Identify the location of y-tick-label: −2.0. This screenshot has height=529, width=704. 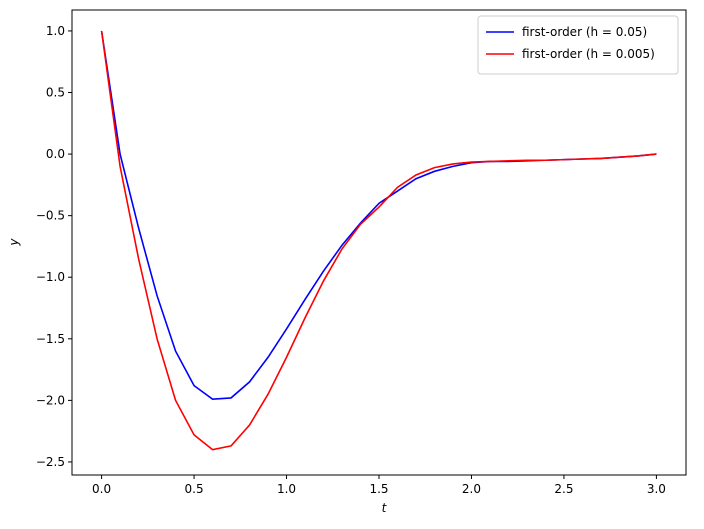
(50, 400).